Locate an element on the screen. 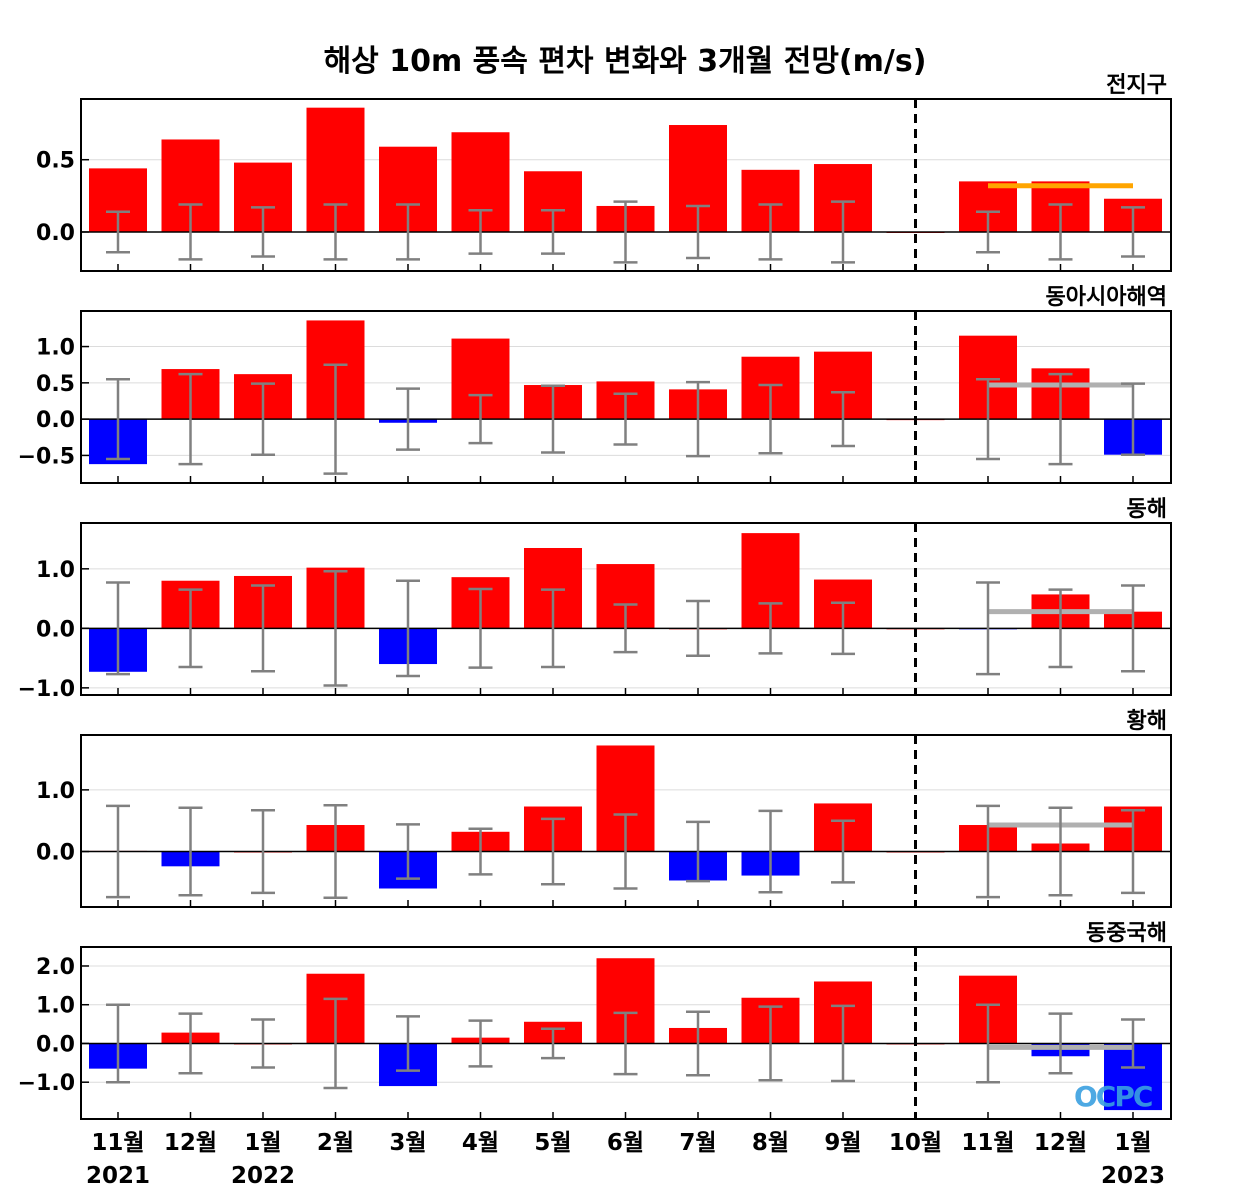 This screenshot has height=1200, width=1250. x-tick-label: 9월 is located at coordinates (842, 1143).